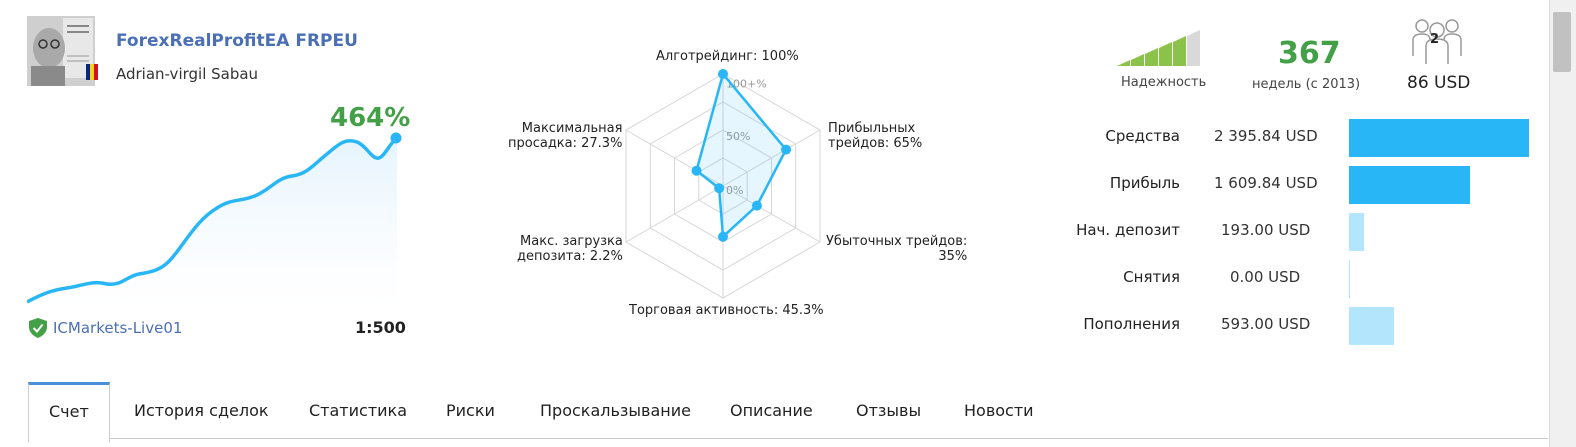 This screenshot has width=1576, height=447. Describe the element at coordinates (187, 74) in the screenshot. I see `author-name: Adrian-virgil Sabau` at that location.